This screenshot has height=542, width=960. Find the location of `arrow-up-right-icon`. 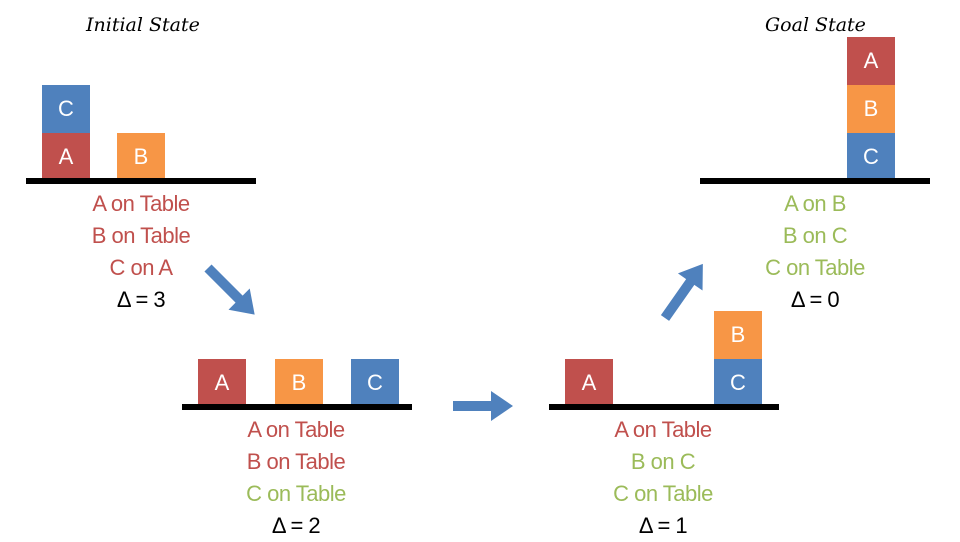

arrow-up-right-icon is located at coordinates (681, 292).